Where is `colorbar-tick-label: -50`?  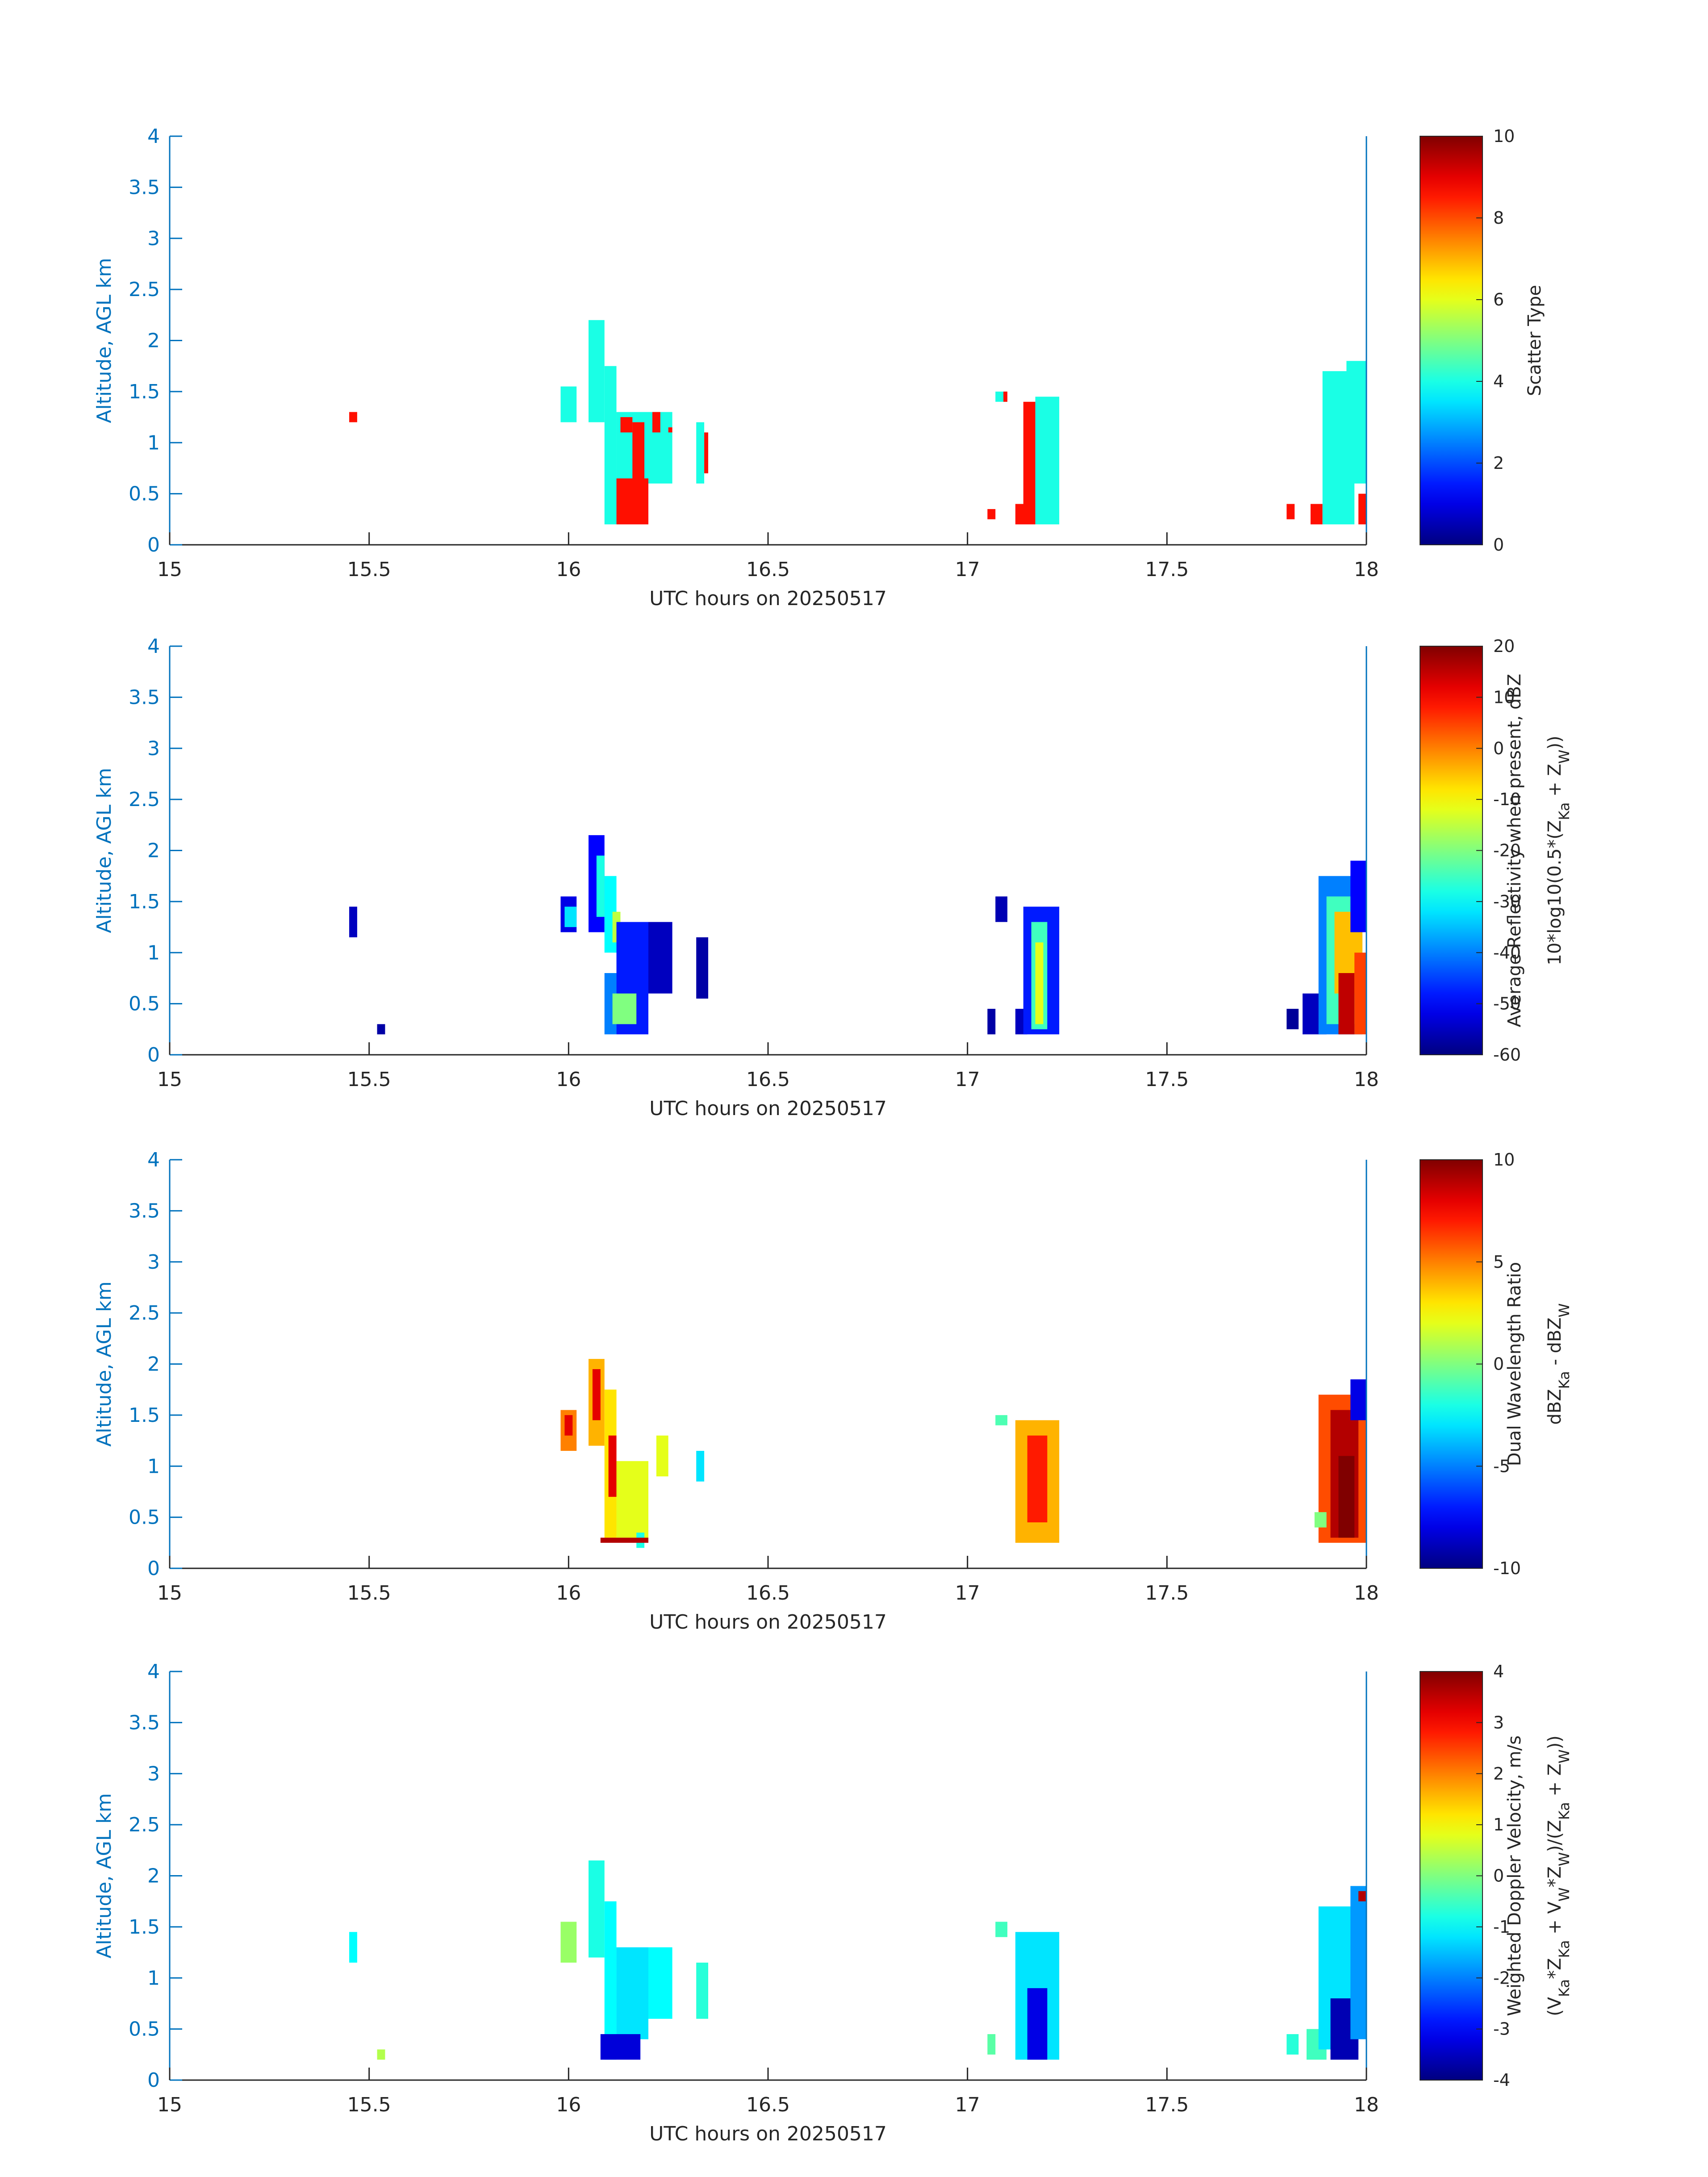
colorbar-tick-label: -50 is located at coordinates (1507, 1004).